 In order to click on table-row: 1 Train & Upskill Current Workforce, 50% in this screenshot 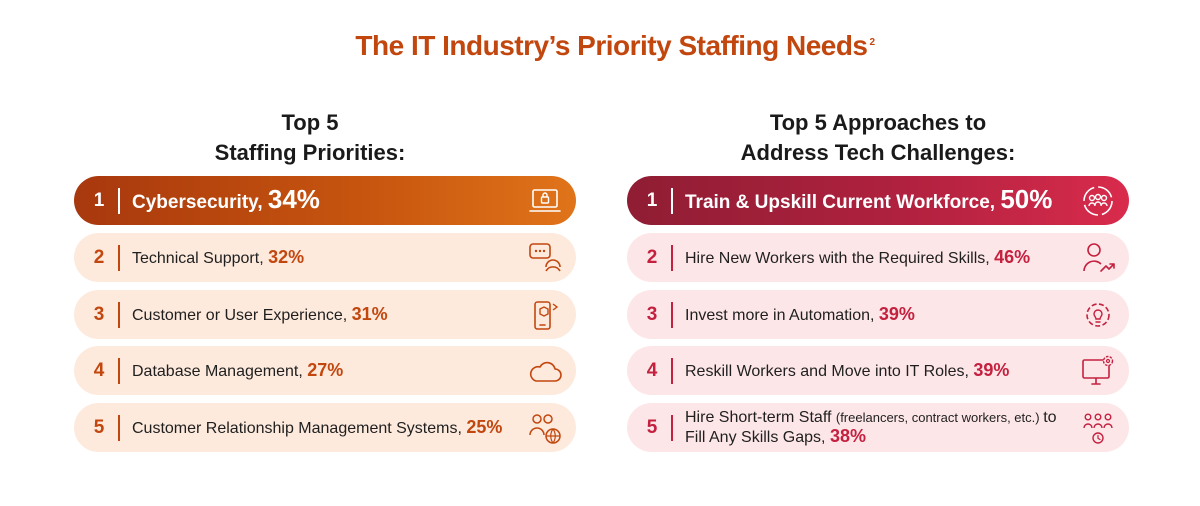, I will do `click(878, 200)`.